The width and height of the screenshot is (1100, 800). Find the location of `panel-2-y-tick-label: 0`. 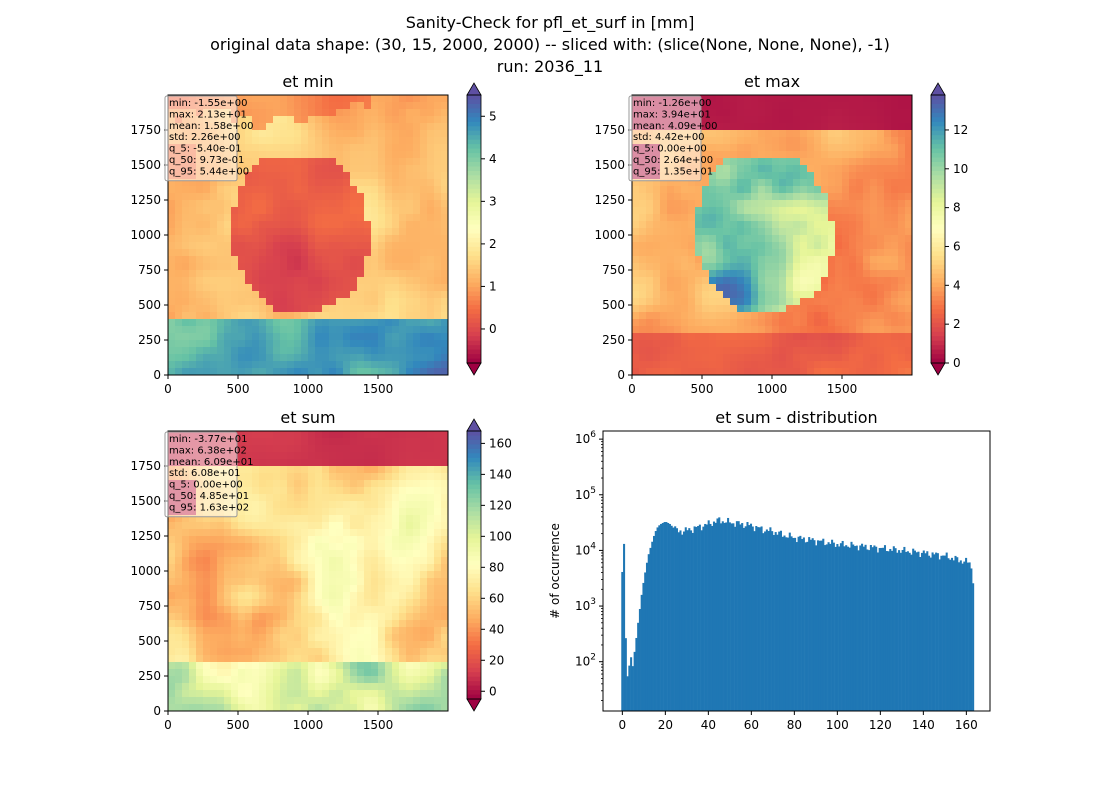

panel-2-y-tick-label: 0 is located at coordinates (621, 375).